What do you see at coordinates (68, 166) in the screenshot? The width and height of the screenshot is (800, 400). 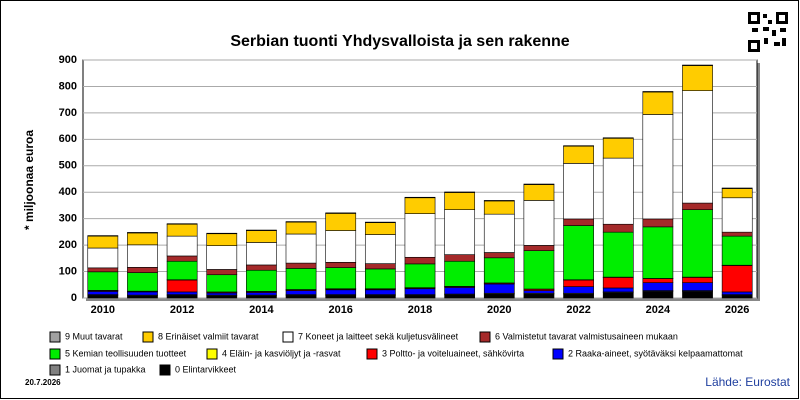 I see `y-tick-label: 500` at bounding box center [68, 166].